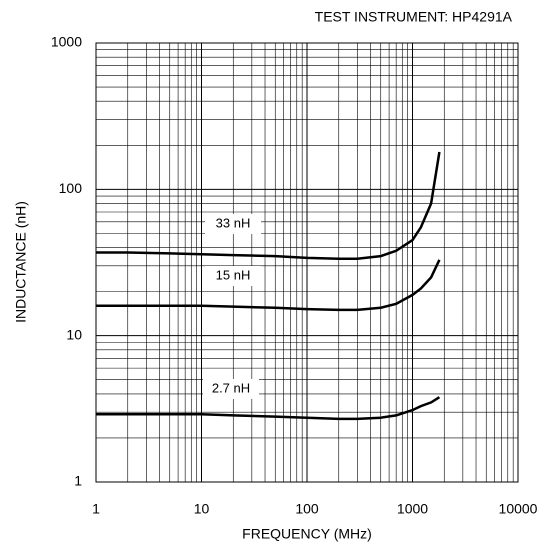 The image size is (545, 549). I want to click on y-tick-label: 10, so click(74, 334).